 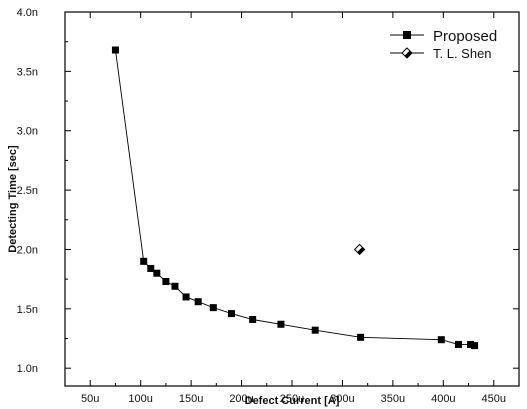 What do you see at coordinates (90, 399) in the screenshot?
I see `x-tick-label: 50u` at bounding box center [90, 399].